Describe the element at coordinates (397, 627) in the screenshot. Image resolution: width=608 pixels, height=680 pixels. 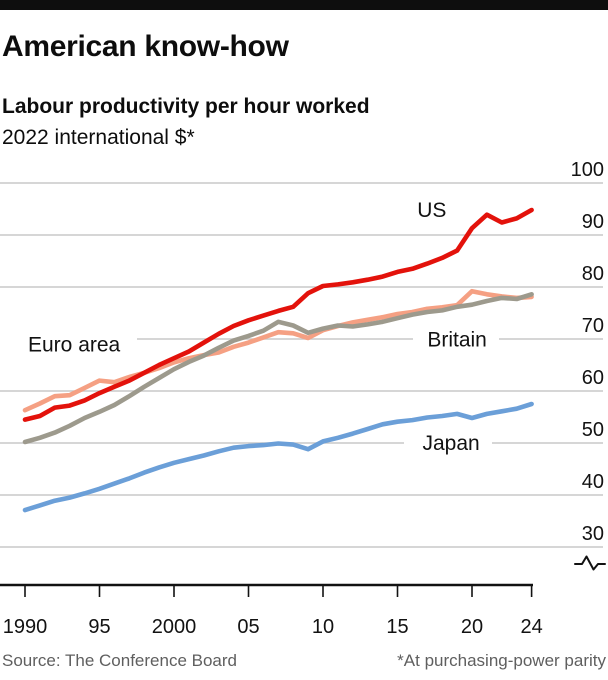
I see `x-tick-label: 15` at that location.